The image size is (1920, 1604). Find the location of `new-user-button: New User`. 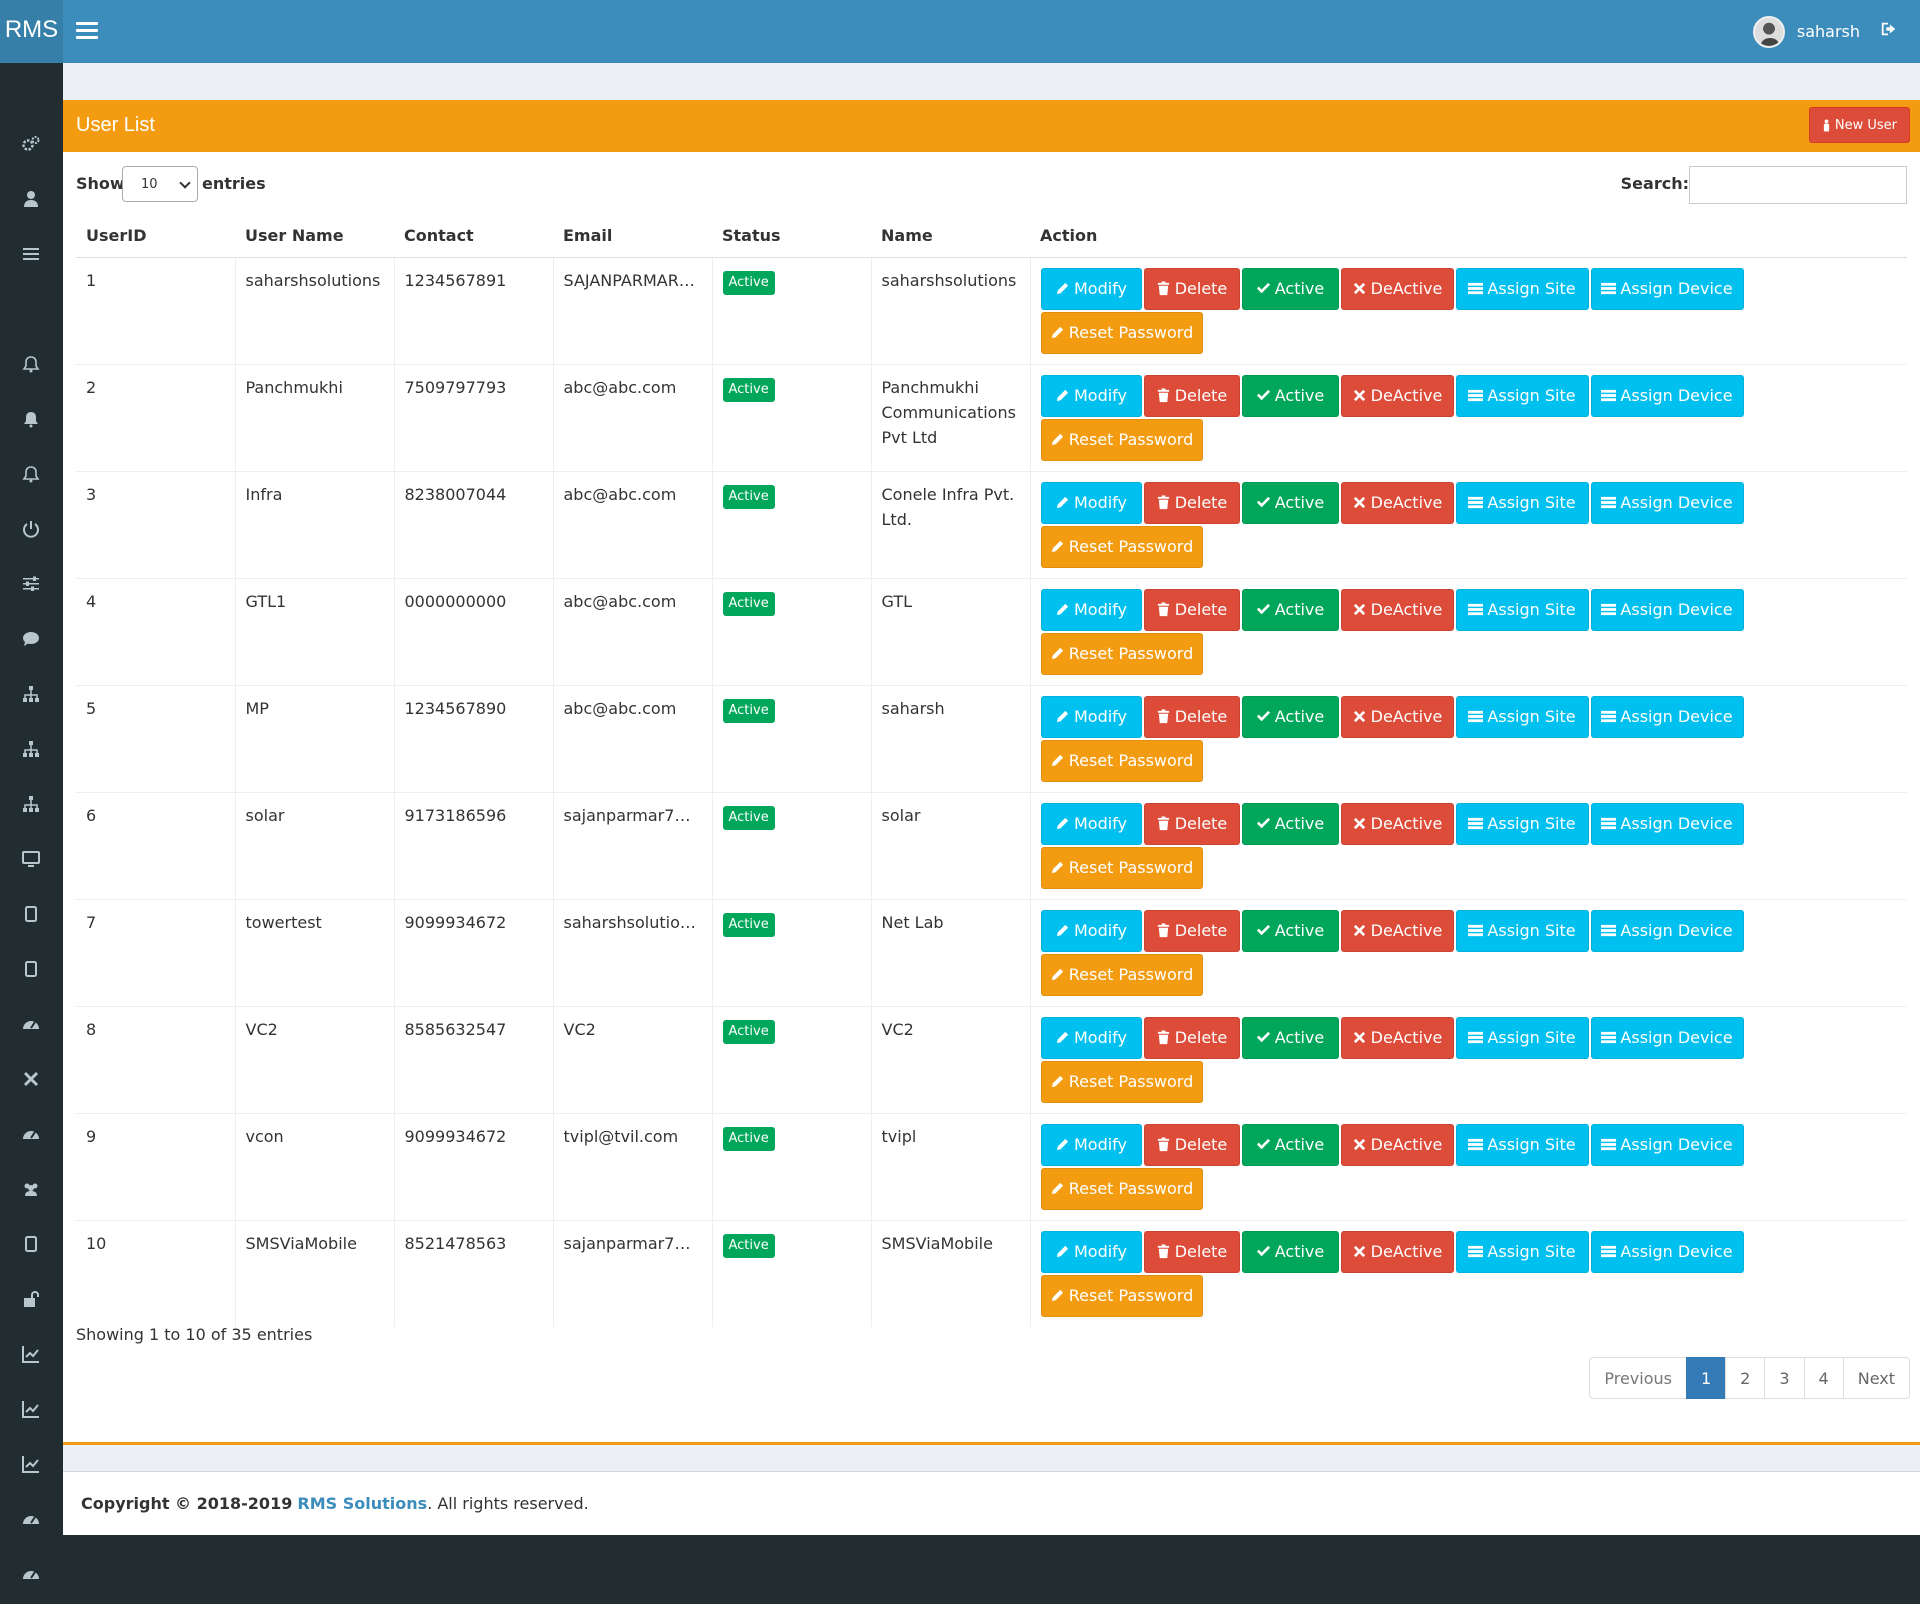

new-user-button: New User is located at coordinates (1859, 125).